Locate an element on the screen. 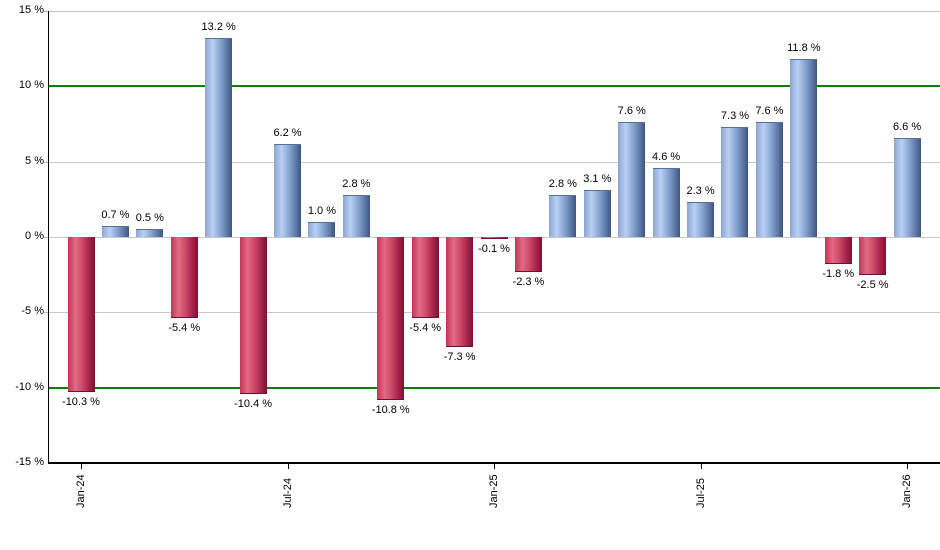  bar-value-label: 1.0 % is located at coordinates (321, 210).